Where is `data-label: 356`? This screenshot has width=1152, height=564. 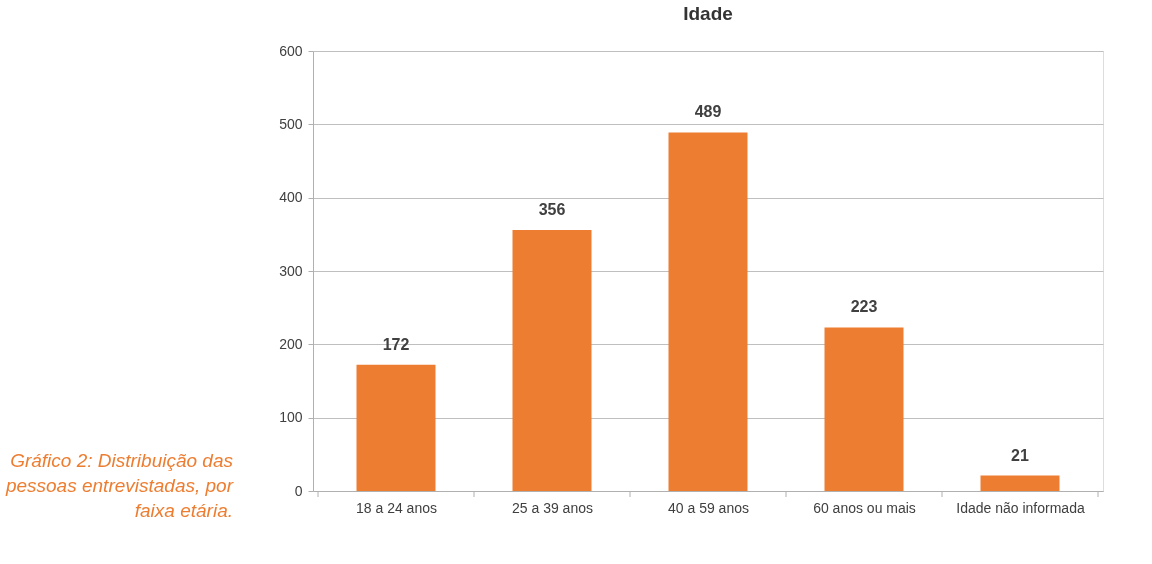
data-label: 356 is located at coordinates (552, 209).